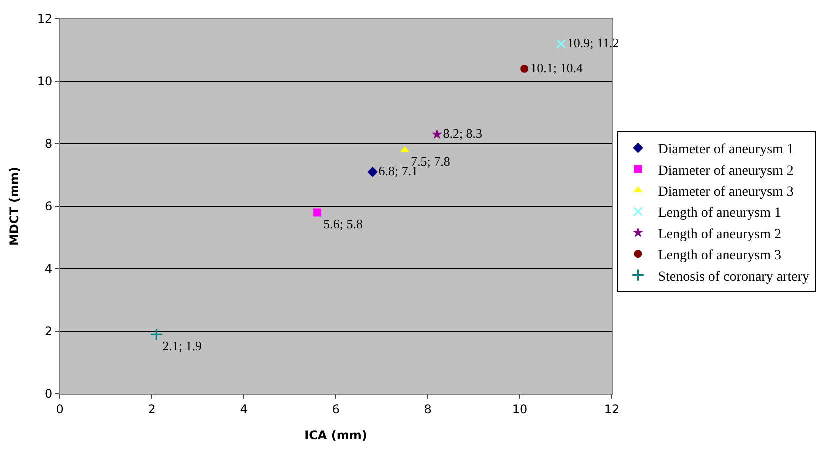 The width and height of the screenshot is (828, 452). What do you see at coordinates (726, 171) in the screenshot?
I see `legend-label: Diameter of aneurysm 2` at bounding box center [726, 171].